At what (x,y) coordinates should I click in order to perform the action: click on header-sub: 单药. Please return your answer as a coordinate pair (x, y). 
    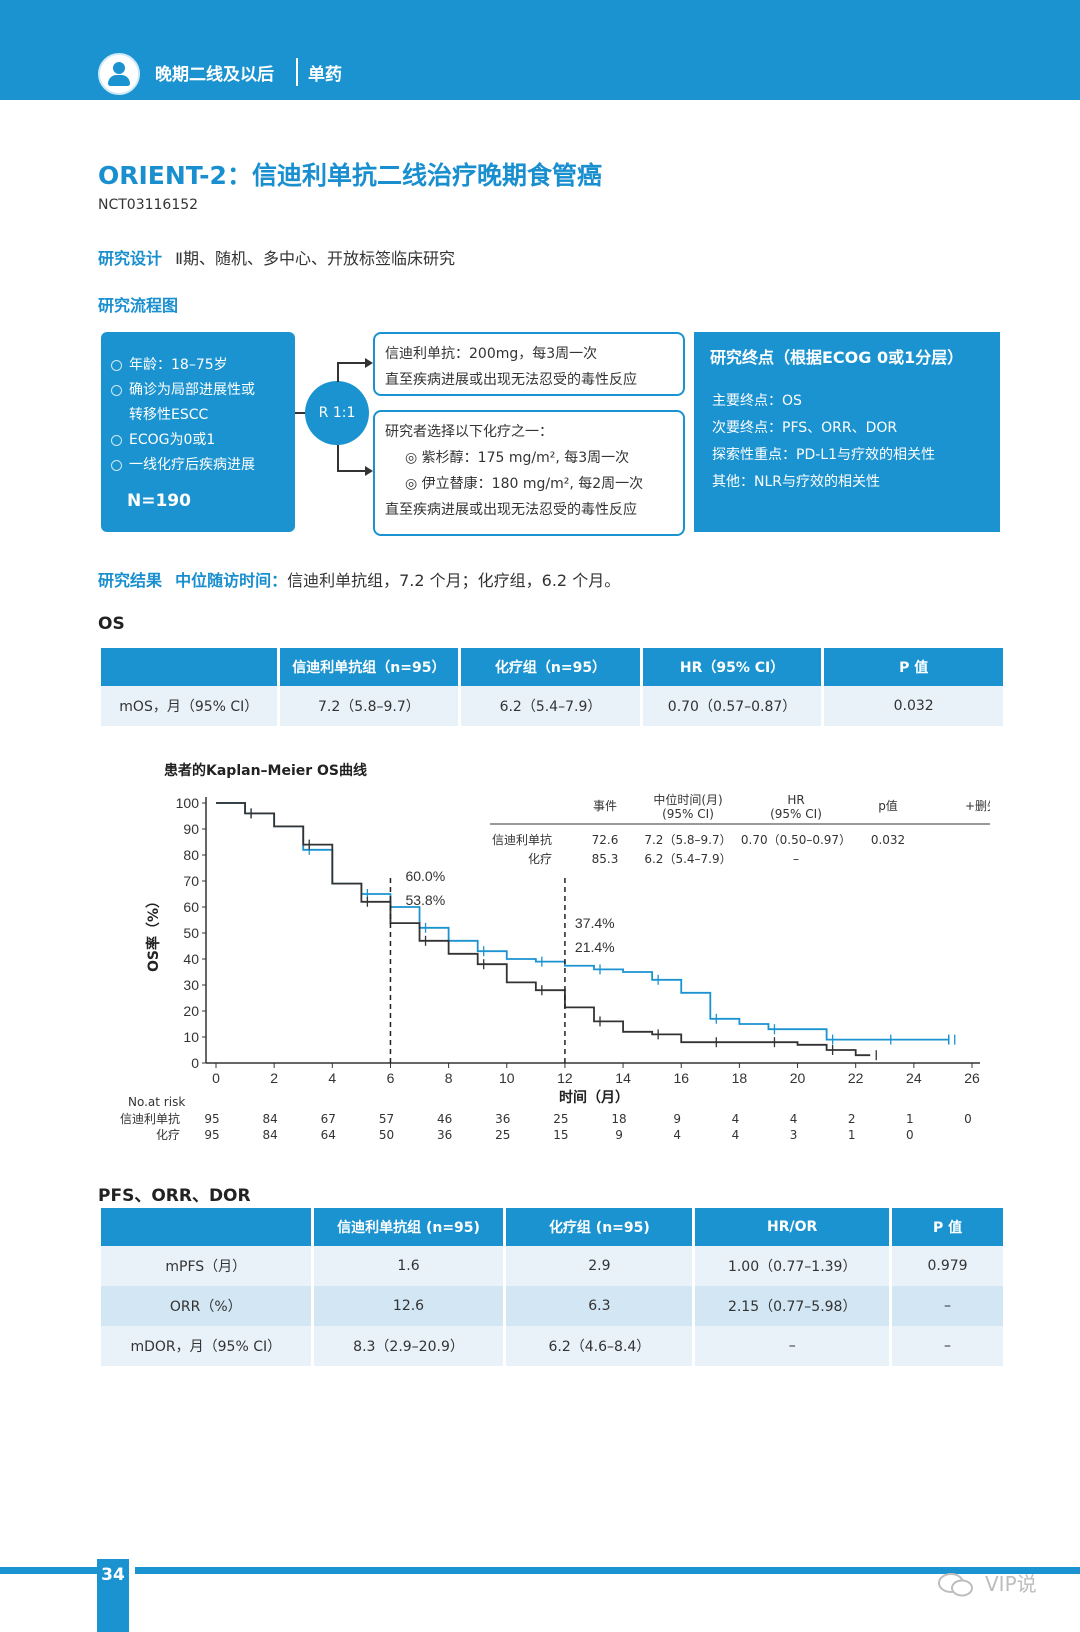
    Looking at the image, I should click on (325, 75).